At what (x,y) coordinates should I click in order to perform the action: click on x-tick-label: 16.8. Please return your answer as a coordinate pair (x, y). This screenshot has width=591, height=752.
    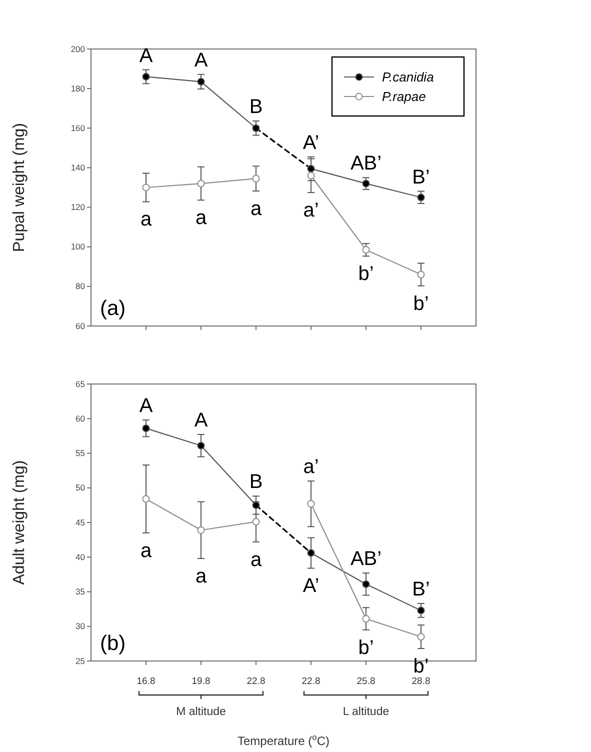
    Looking at the image, I should click on (146, 681).